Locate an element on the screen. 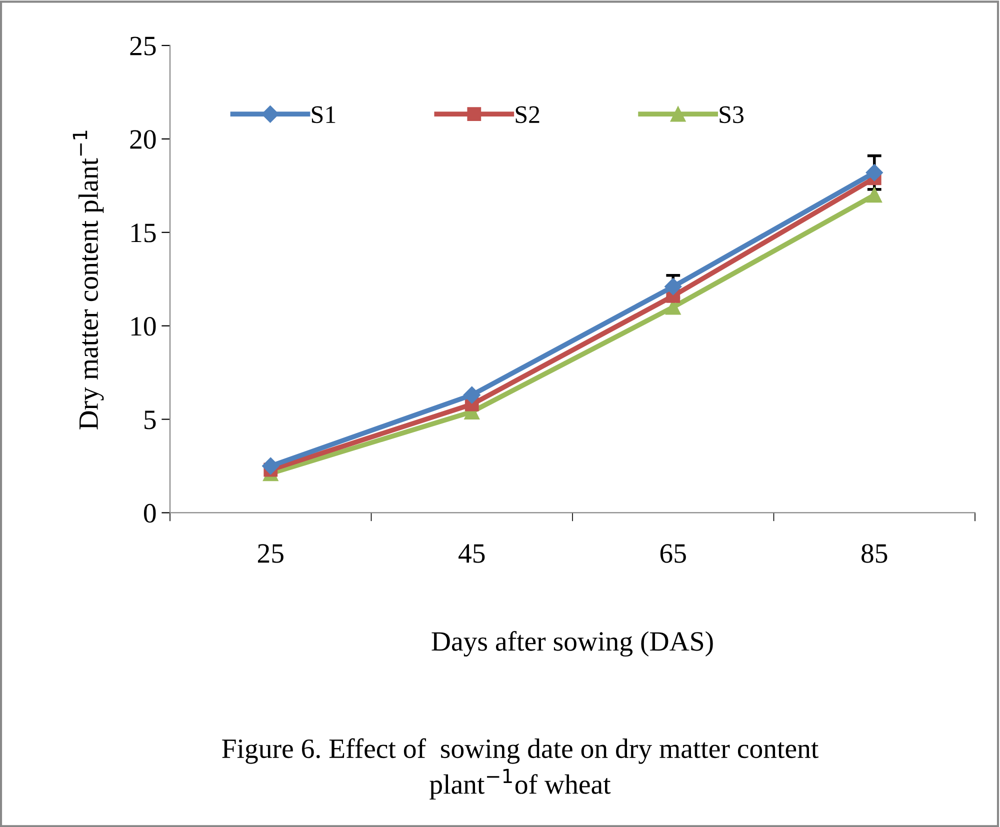 The height and width of the screenshot is (827, 1000). y-tick-label: 25 is located at coordinates (143, 46).